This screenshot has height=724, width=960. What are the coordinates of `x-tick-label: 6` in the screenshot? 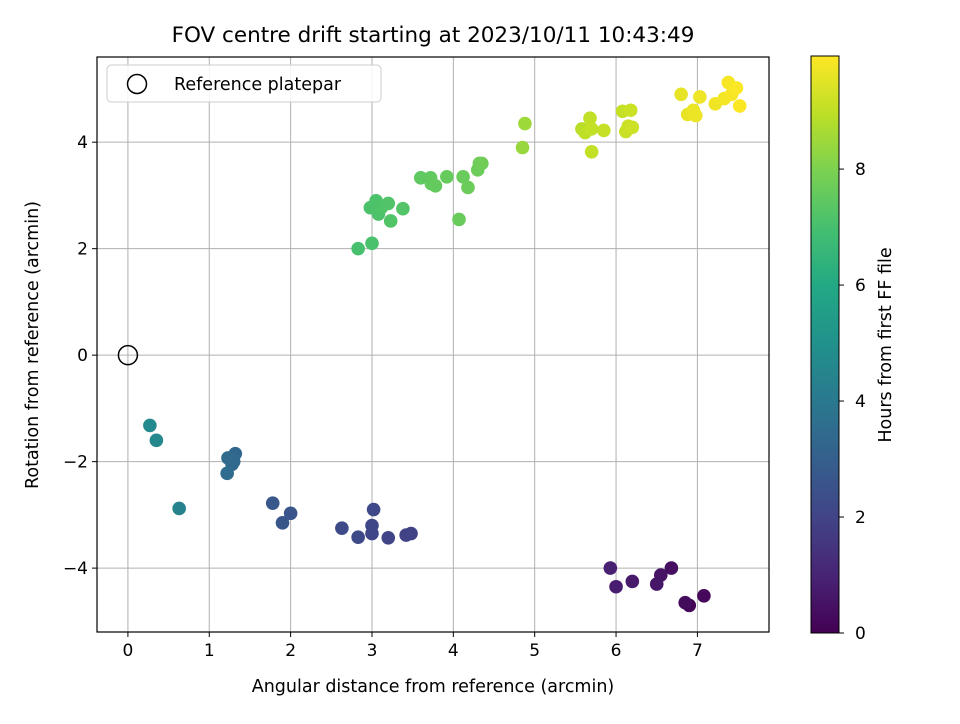 It's located at (616, 651).